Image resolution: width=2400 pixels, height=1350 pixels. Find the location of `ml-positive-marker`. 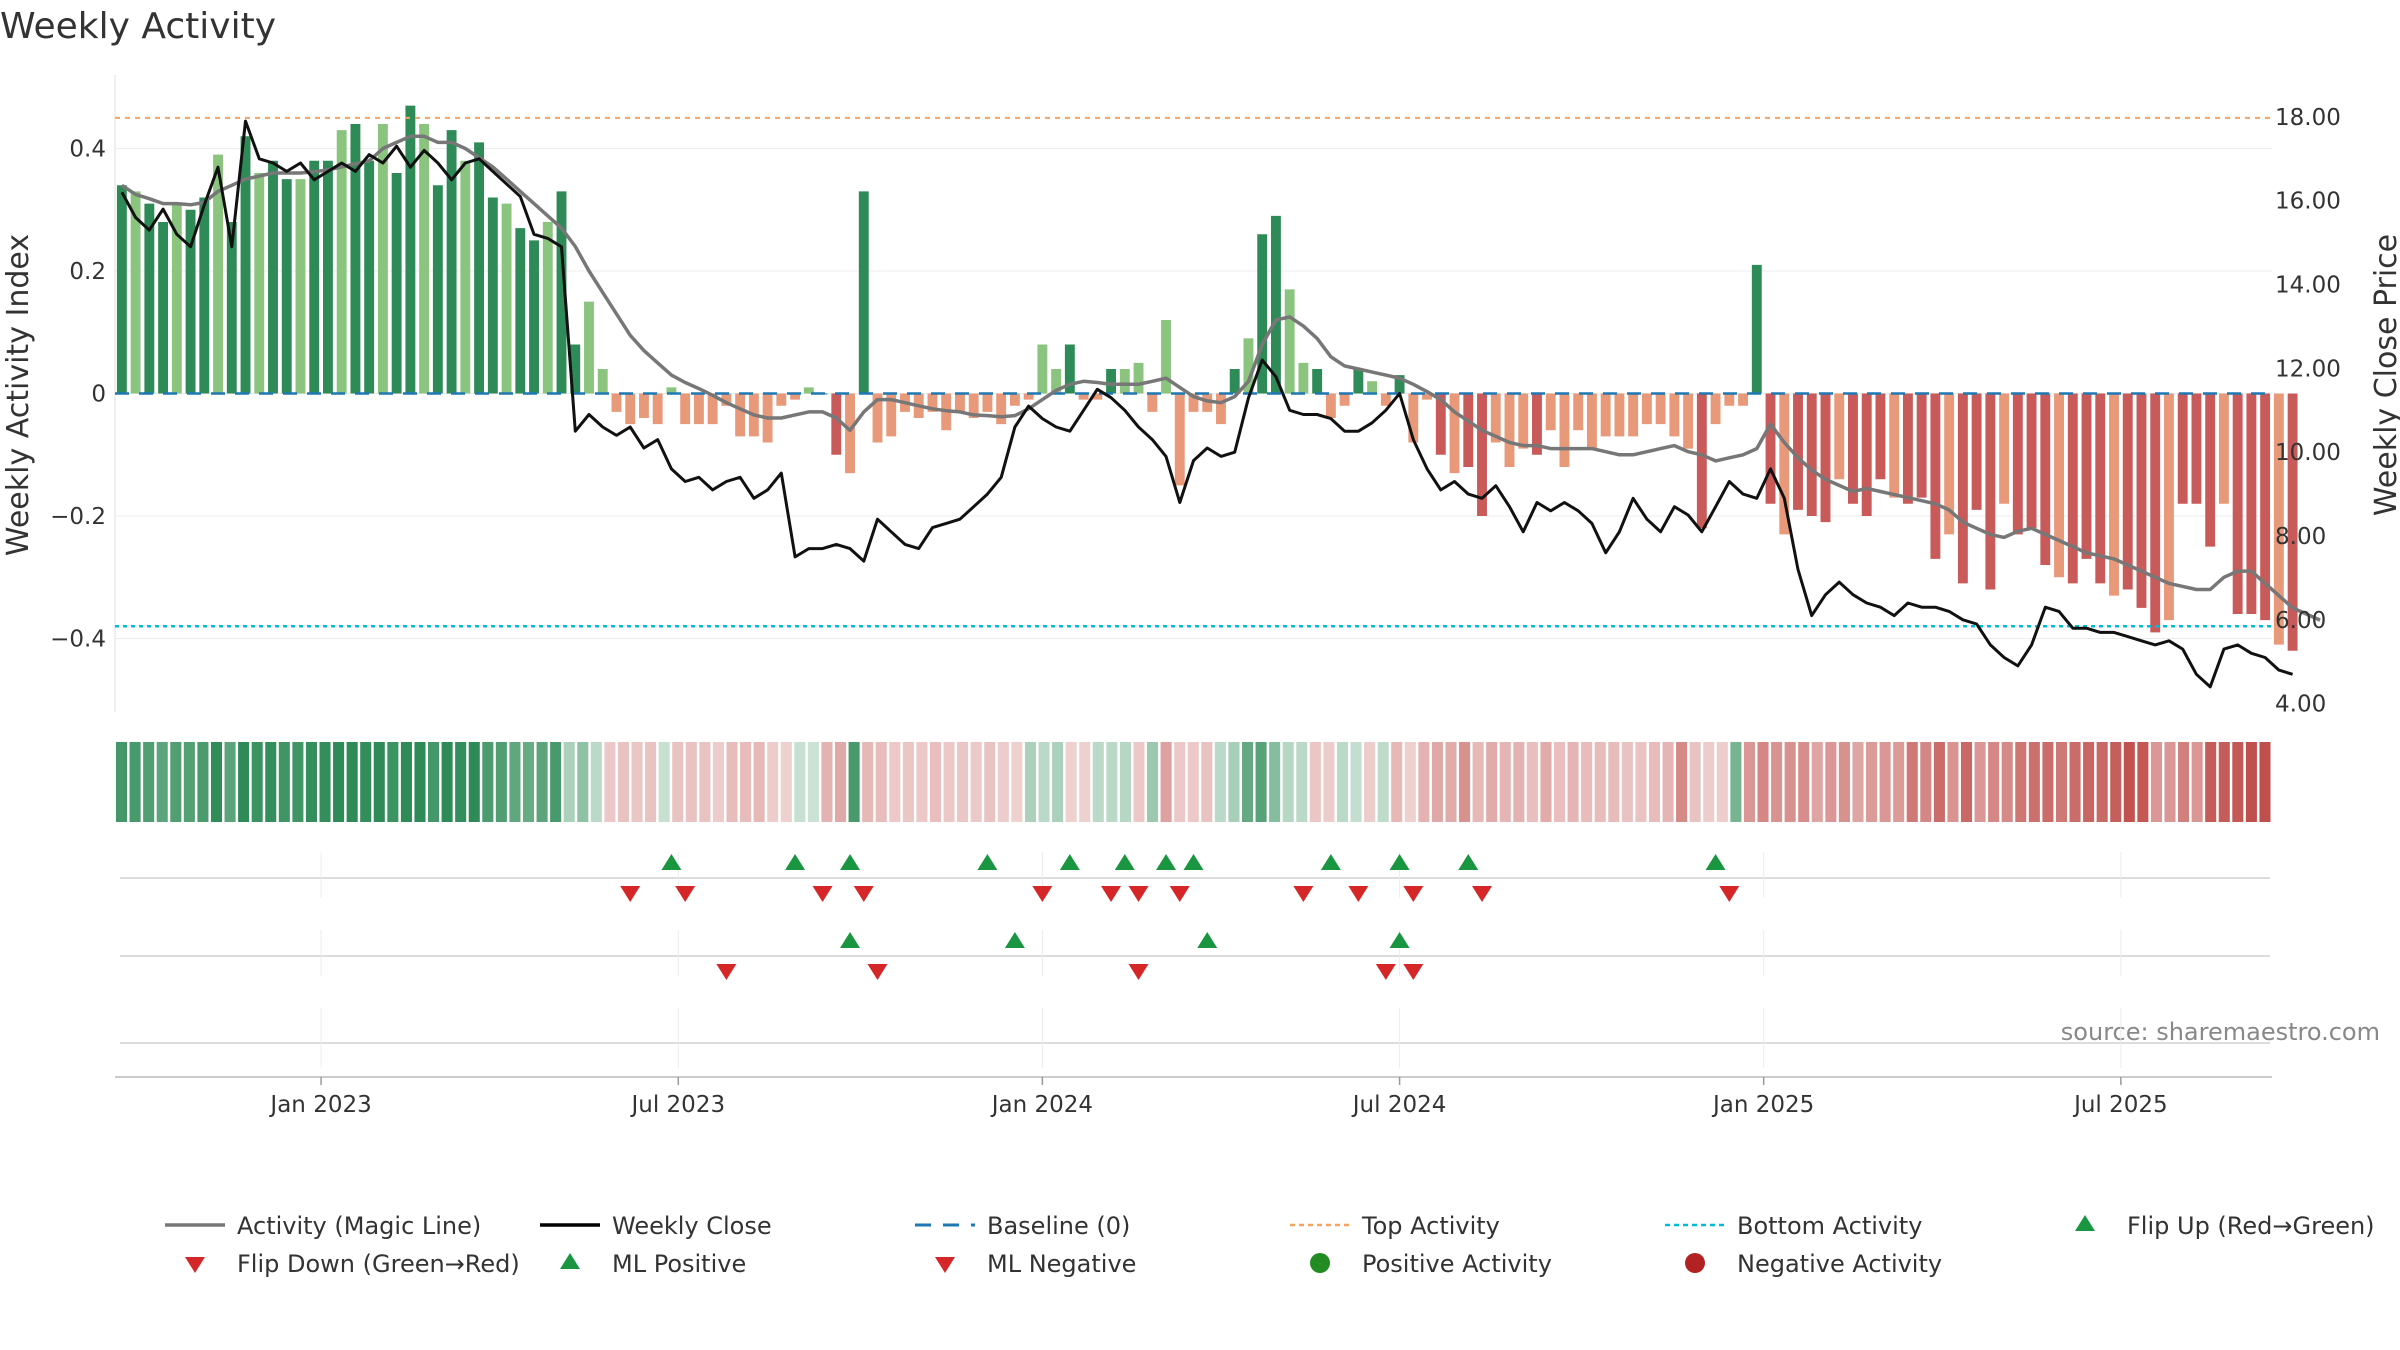

ml-positive-marker is located at coordinates (1399, 940).